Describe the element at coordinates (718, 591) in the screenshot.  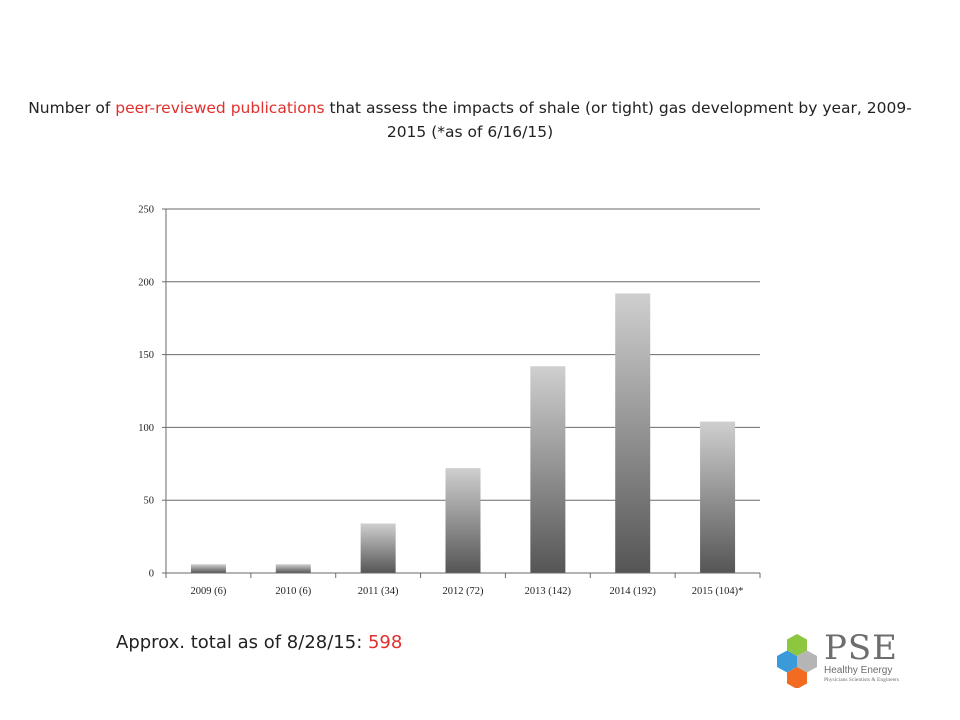
I see `x-tick-label: 2015 (104)*` at that location.